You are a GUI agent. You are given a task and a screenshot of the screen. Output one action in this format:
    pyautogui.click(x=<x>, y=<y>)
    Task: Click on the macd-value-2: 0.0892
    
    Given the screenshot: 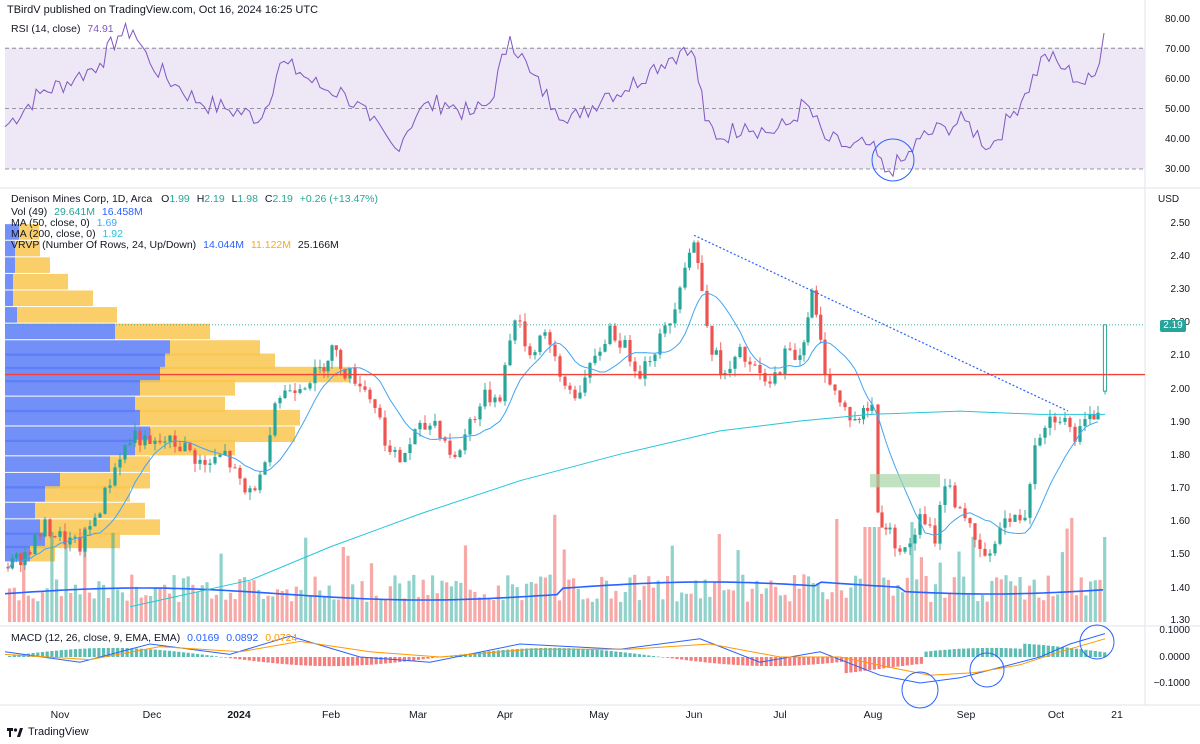 What is the action you would take?
    pyautogui.click(x=242, y=638)
    